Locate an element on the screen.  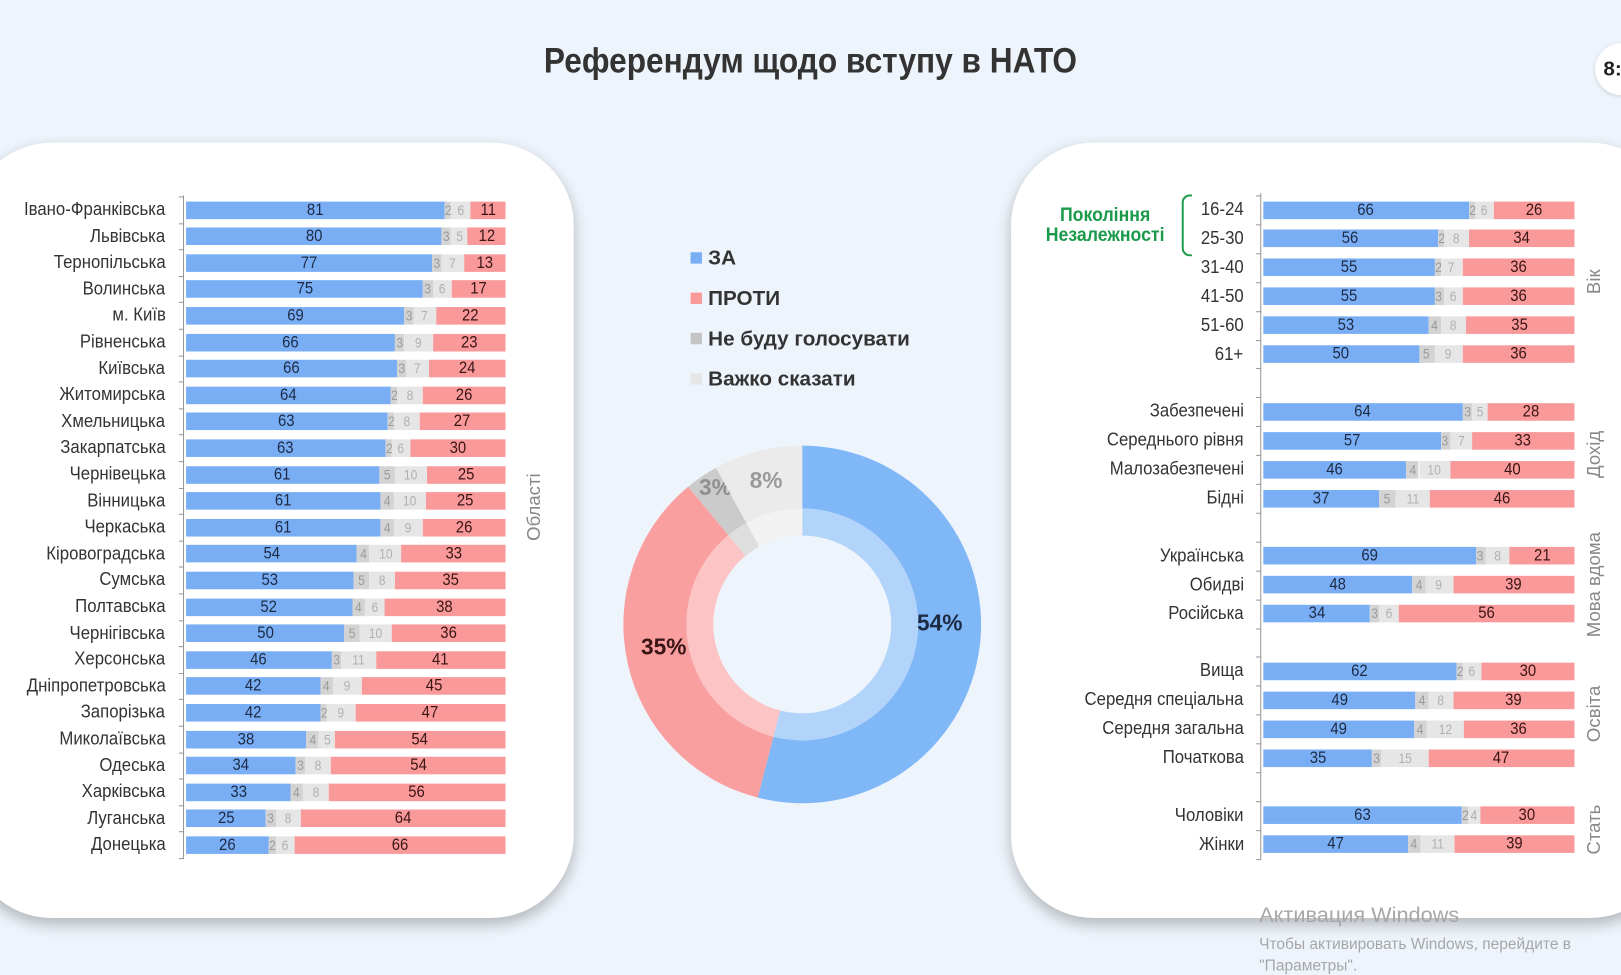
bar-segment-hard-to-say: 10 is located at coordinates (376, 633).